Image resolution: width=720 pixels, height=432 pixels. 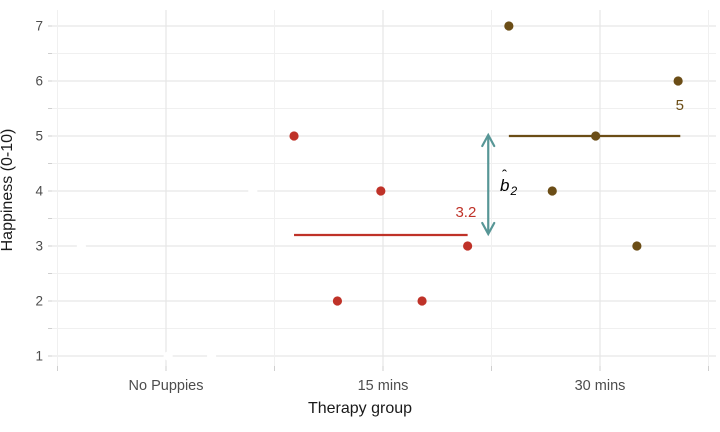 I want to click on y-axis-tick-label: 5, so click(x=39, y=136).